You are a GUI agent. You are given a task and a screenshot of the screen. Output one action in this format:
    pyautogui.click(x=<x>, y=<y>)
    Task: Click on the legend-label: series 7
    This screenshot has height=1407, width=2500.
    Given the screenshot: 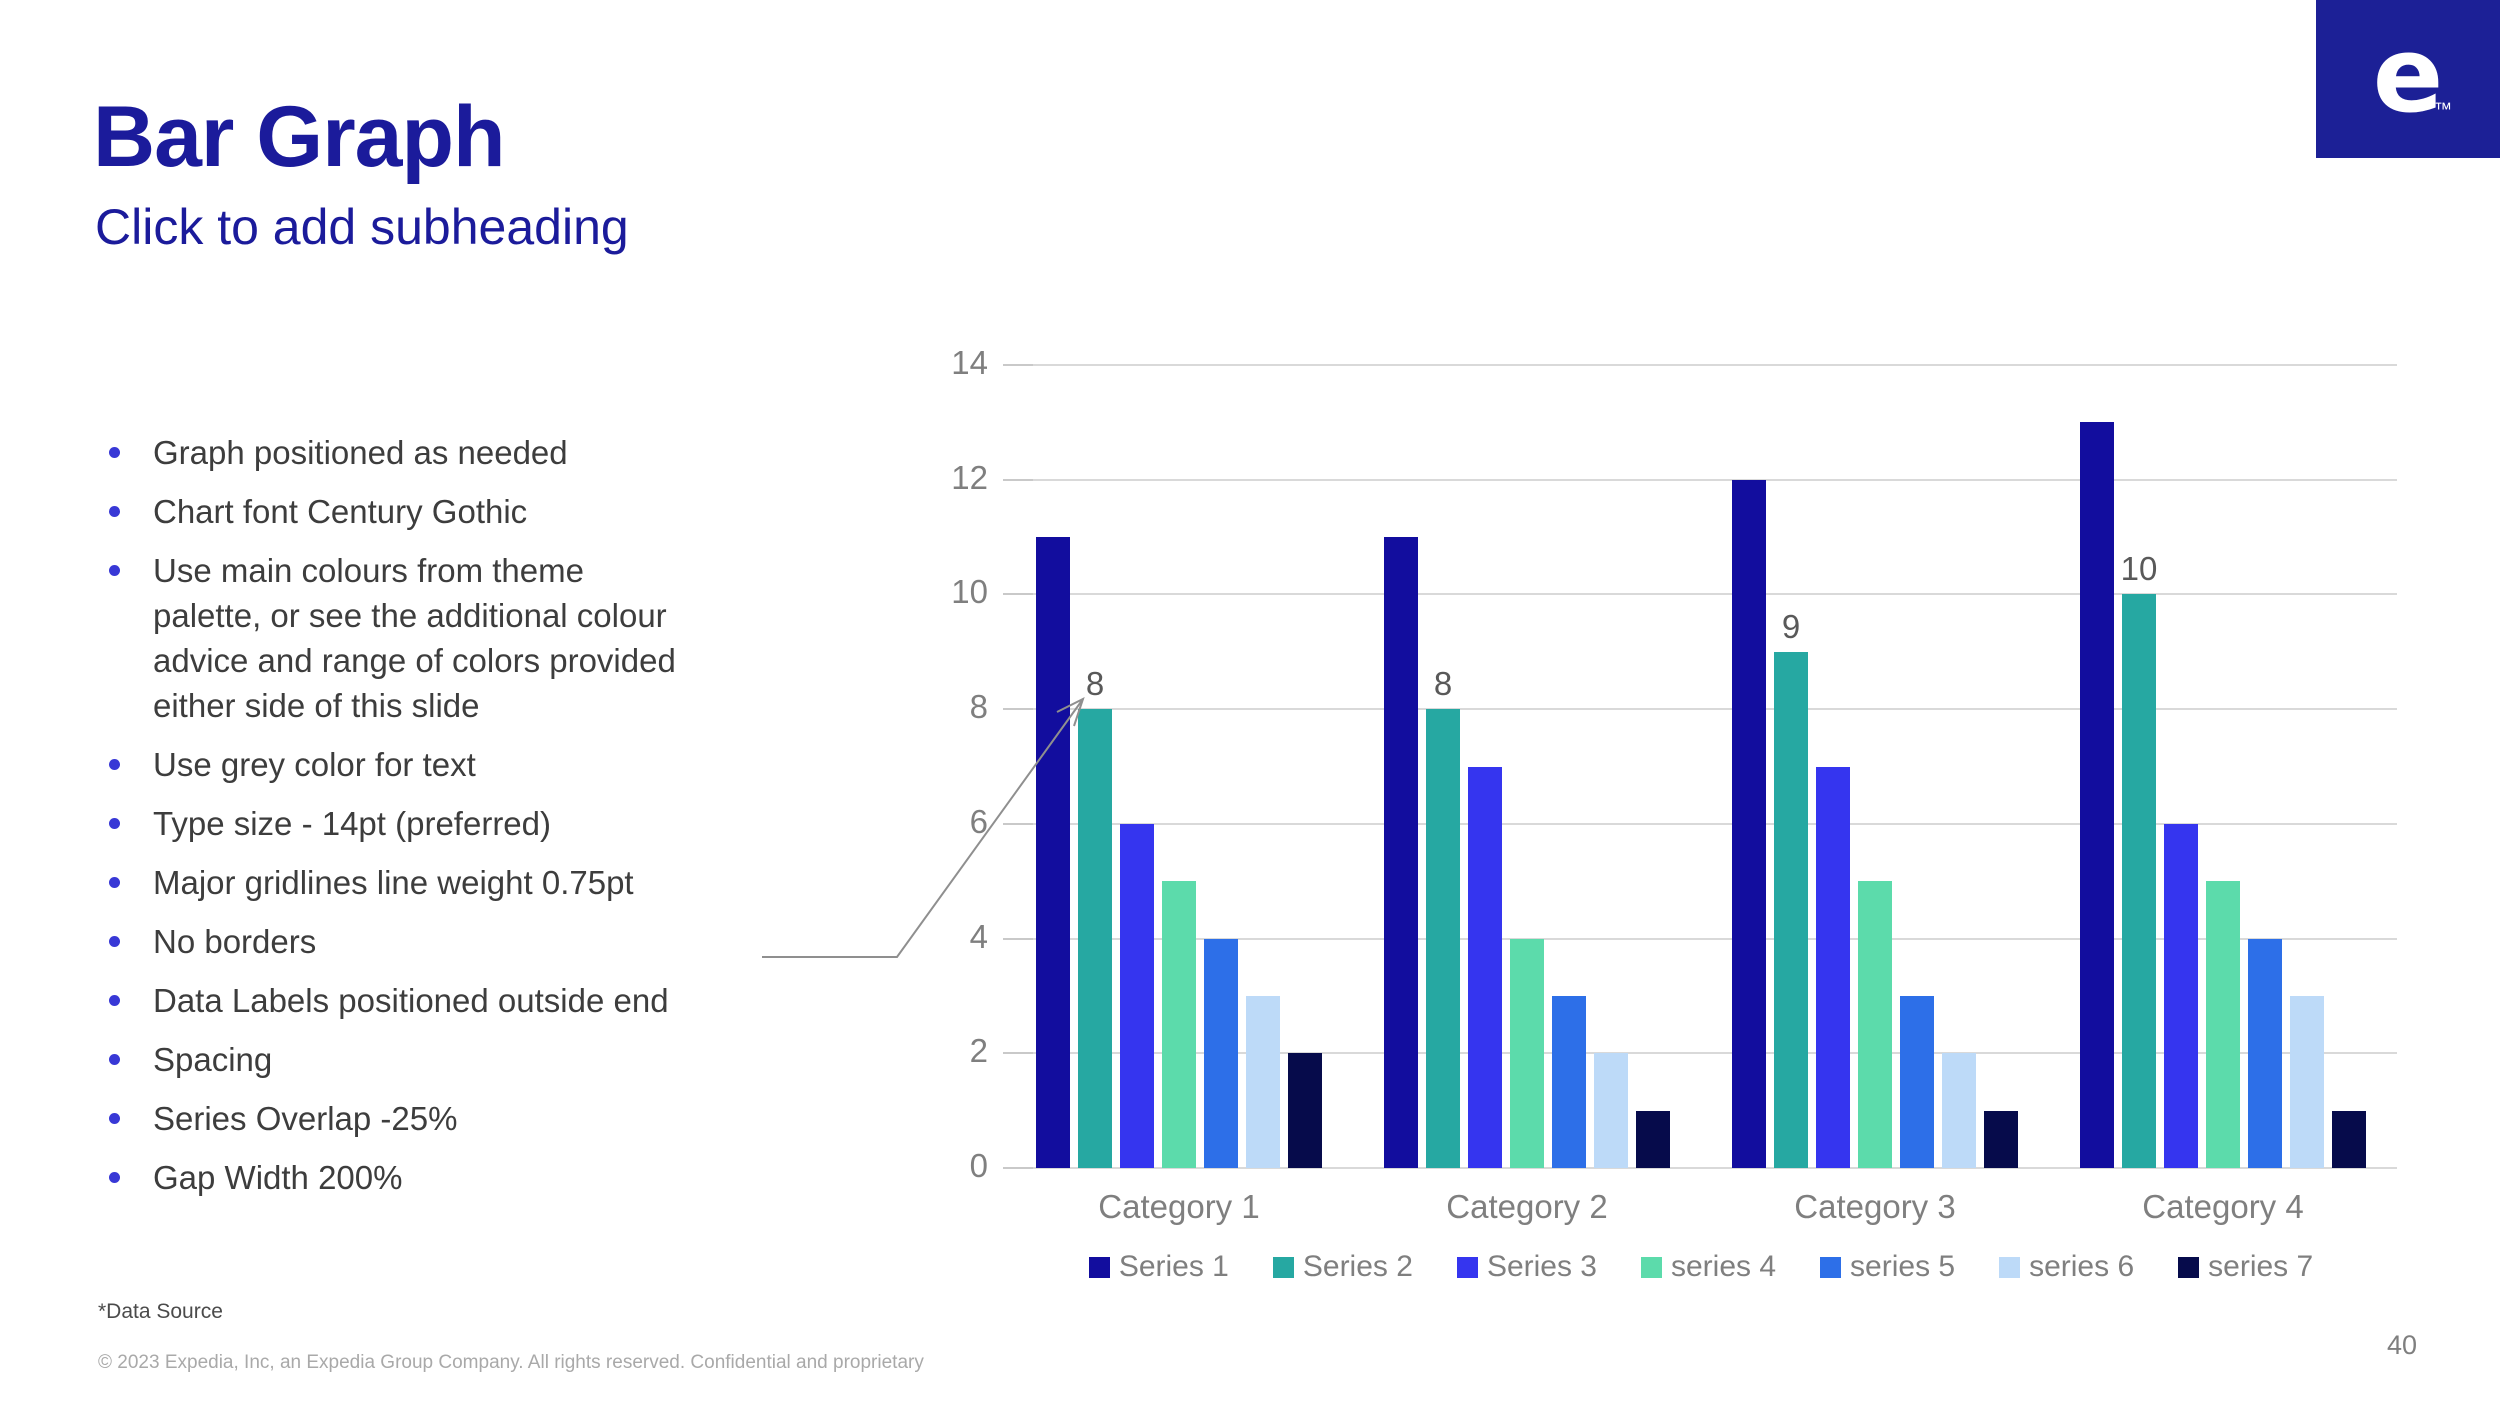 What is the action you would take?
    pyautogui.click(x=2261, y=1266)
    